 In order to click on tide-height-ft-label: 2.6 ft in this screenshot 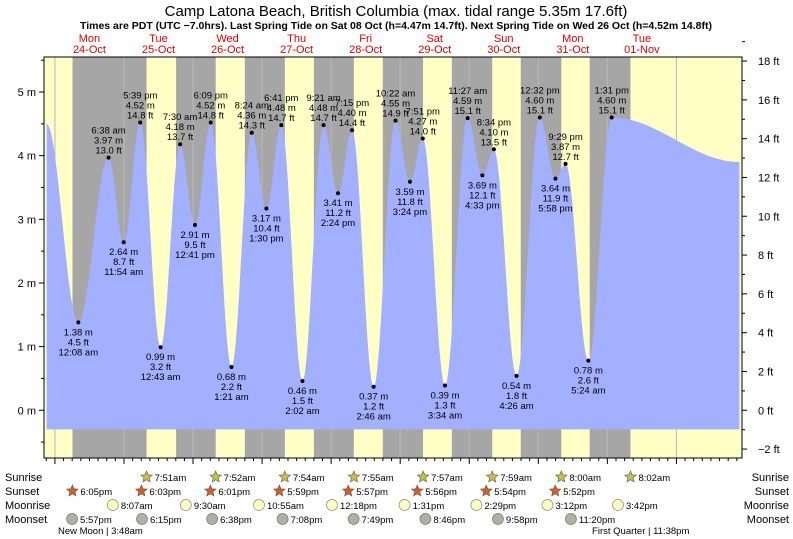, I will do `click(588, 381)`.